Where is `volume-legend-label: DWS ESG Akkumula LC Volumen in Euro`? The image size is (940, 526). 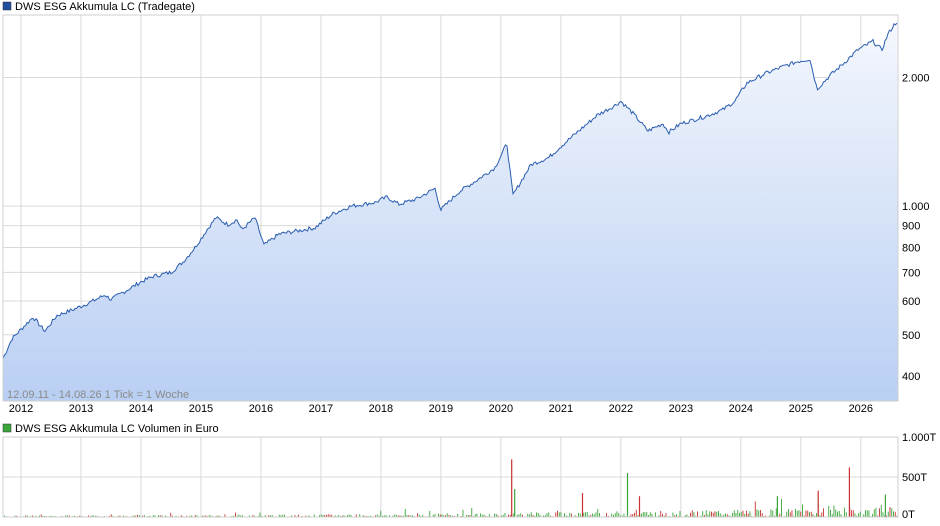
volume-legend-label: DWS ESG Akkumula LC Volumen in Euro is located at coordinates (117, 429).